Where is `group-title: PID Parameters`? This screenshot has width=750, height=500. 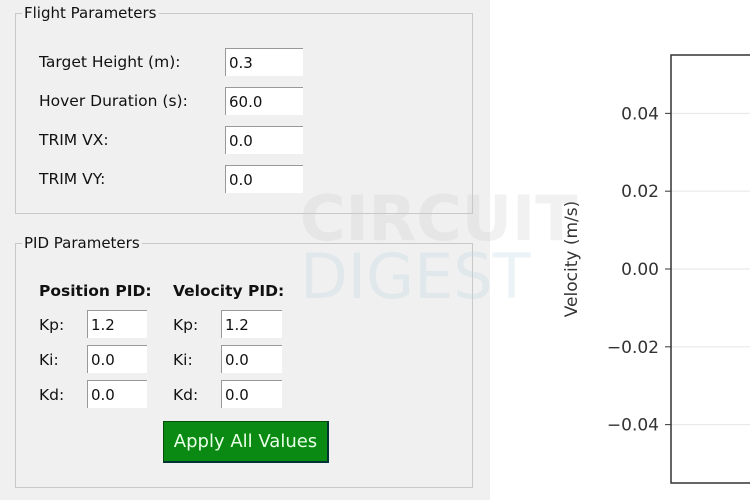 group-title: PID Parameters is located at coordinates (82, 243).